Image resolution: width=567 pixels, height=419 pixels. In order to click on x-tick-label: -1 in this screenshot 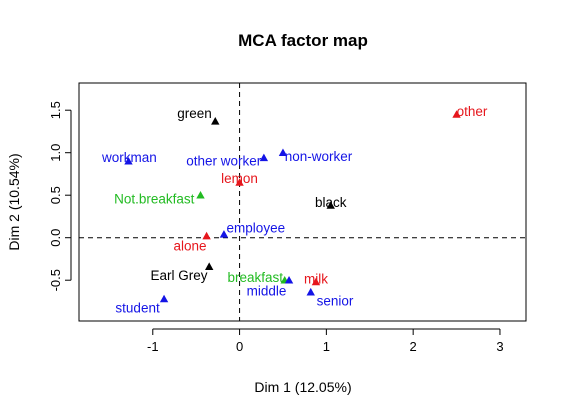, I will do `click(153, 346)`.